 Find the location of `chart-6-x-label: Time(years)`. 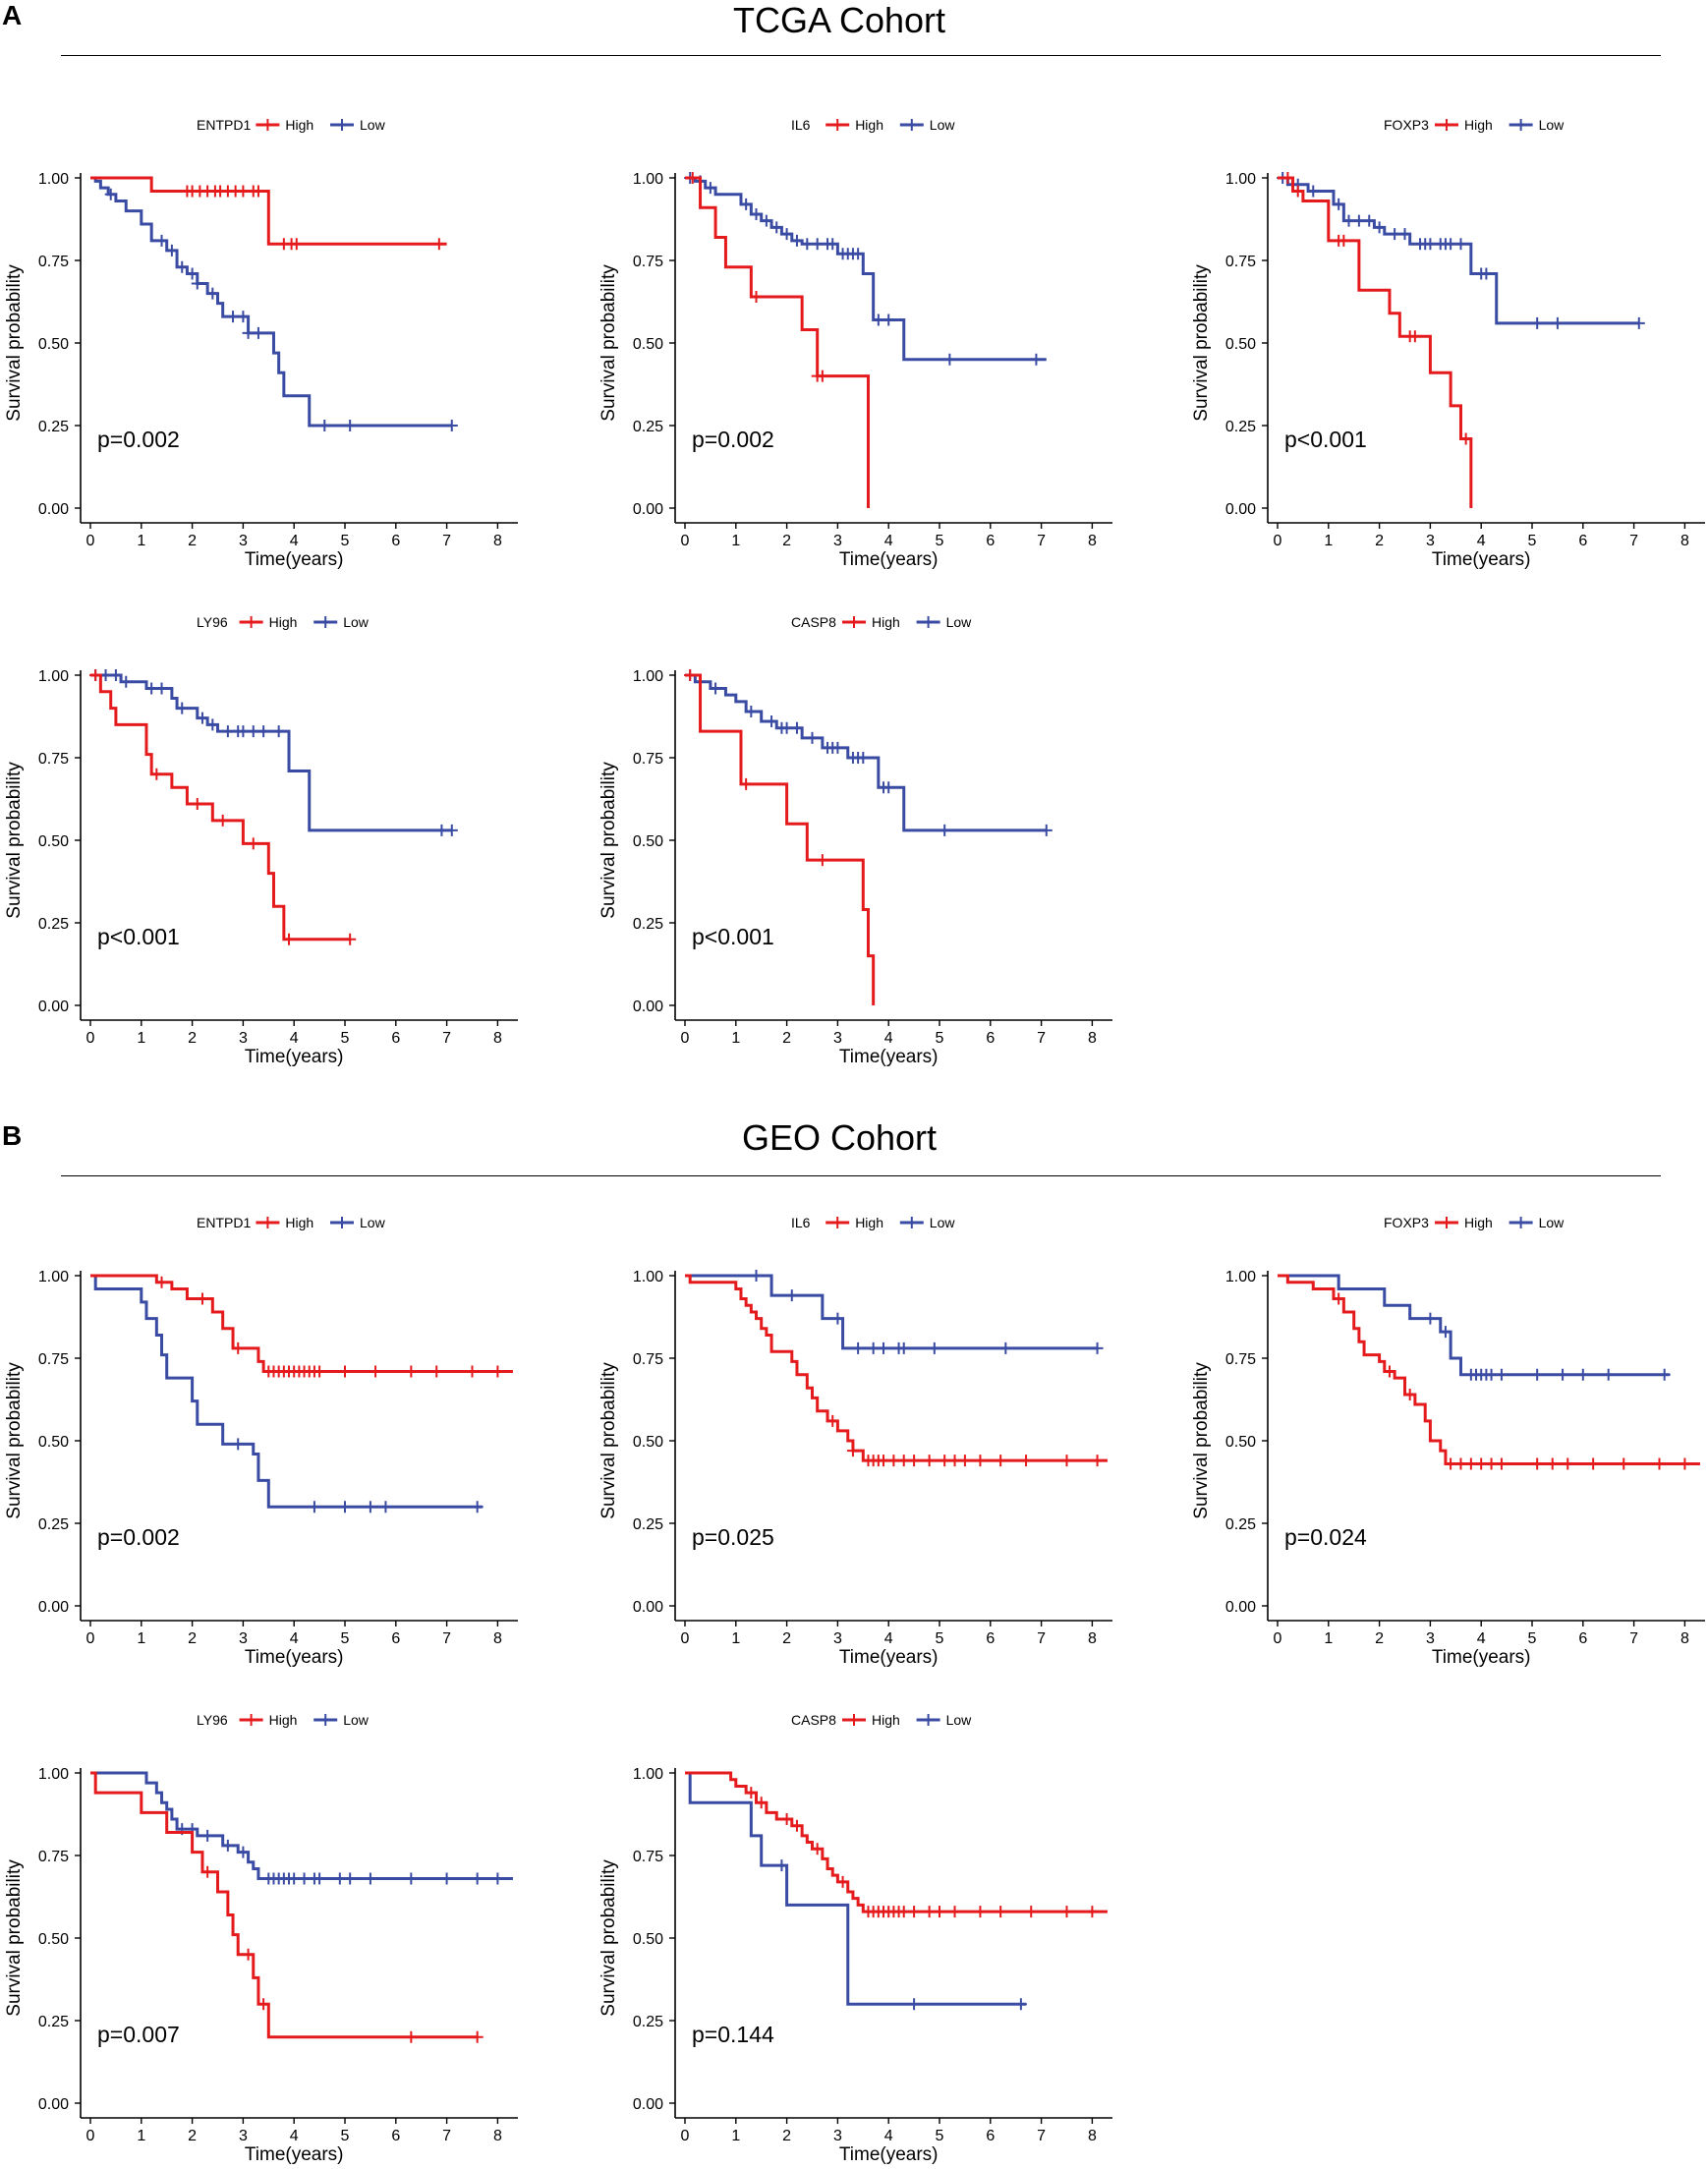

chart-6-x-label: Time(years) is located at coordinates (889, 1657).